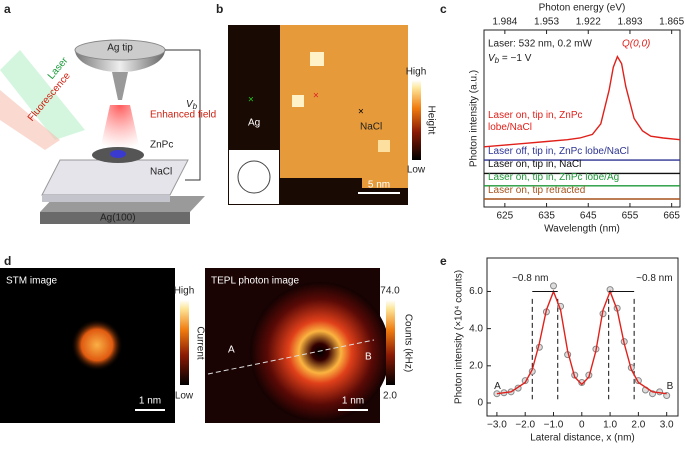 This screenshot has width=685, height=453. What do you see at coordinates (231, 350) in the screenshot?
I see `point-a: A` at bounding box center [231, 350].